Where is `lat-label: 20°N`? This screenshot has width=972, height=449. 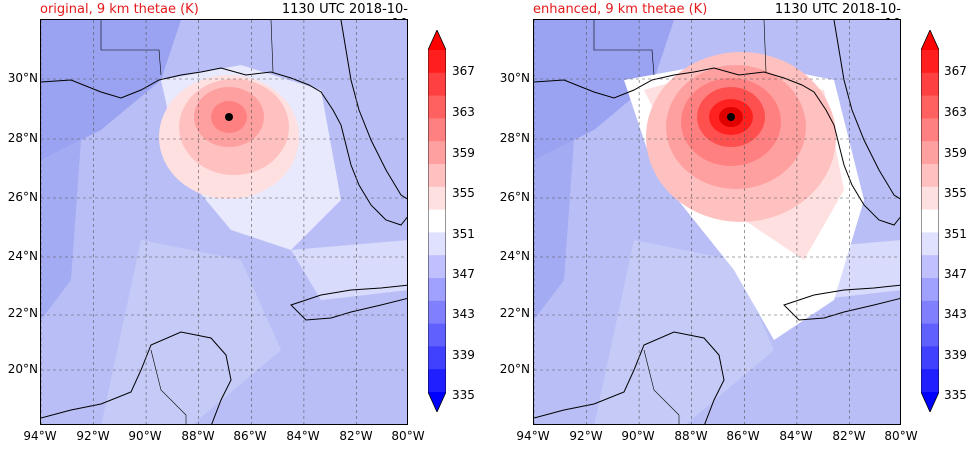 lat-label: 20°N is located at coordinates (514, 369).